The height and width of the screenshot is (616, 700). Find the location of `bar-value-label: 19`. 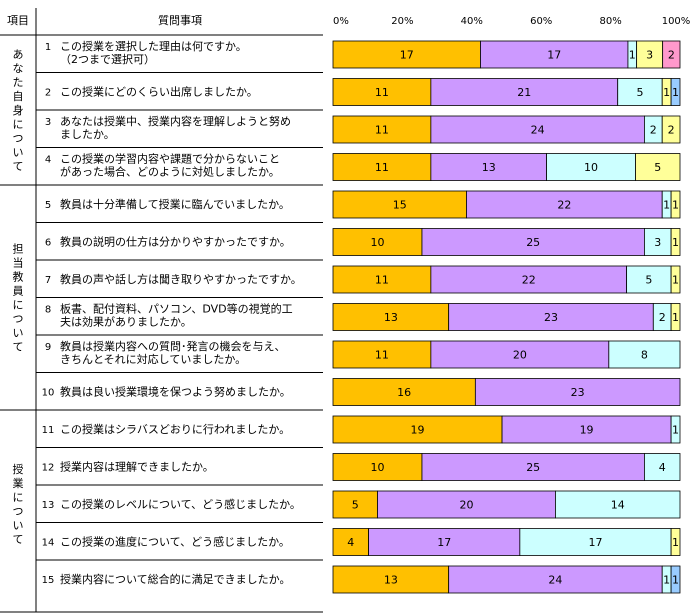

bar-value-label: 19 is located at coordinates (587, 430).